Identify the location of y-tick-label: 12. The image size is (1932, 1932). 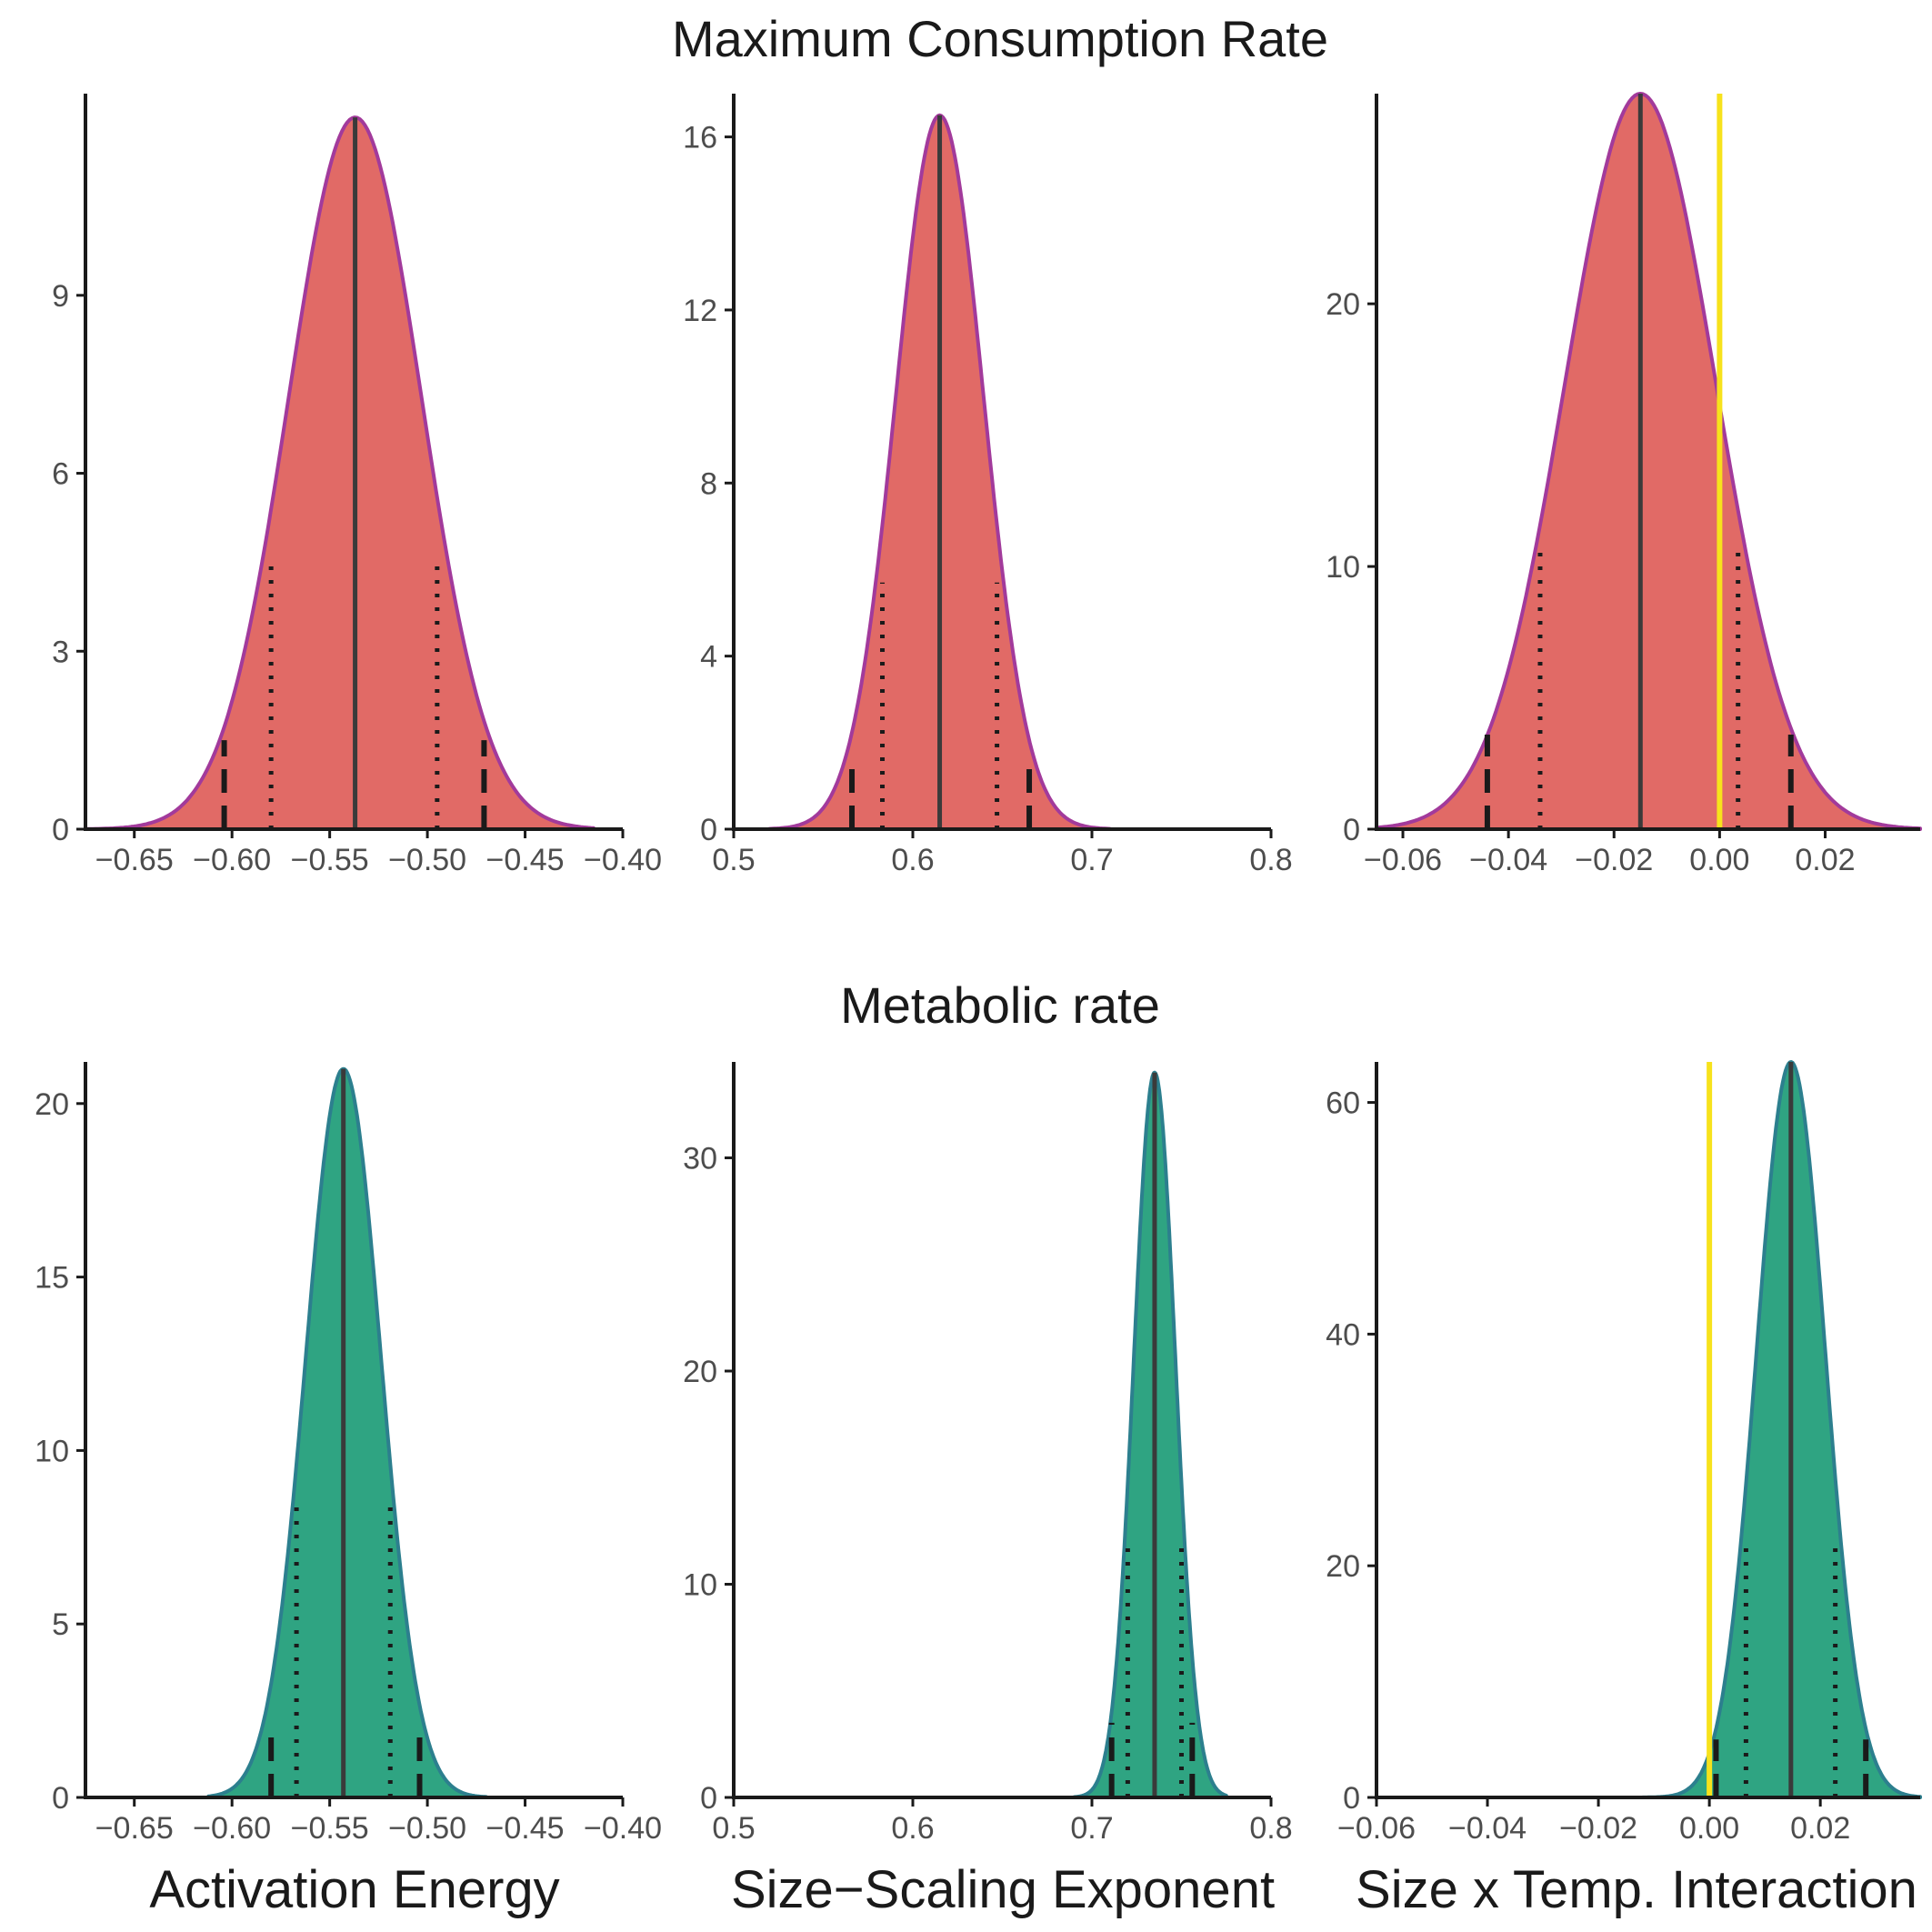
(700, 311).